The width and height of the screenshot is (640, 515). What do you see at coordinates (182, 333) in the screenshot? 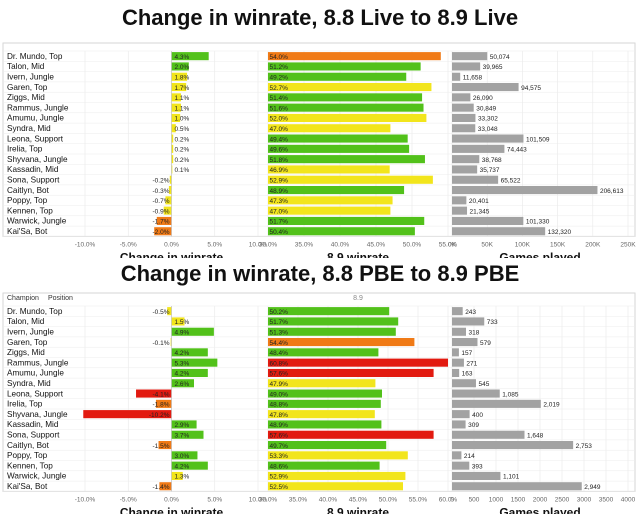
I see `change-value-label: 4.9%` at bounding box center [182, 333].